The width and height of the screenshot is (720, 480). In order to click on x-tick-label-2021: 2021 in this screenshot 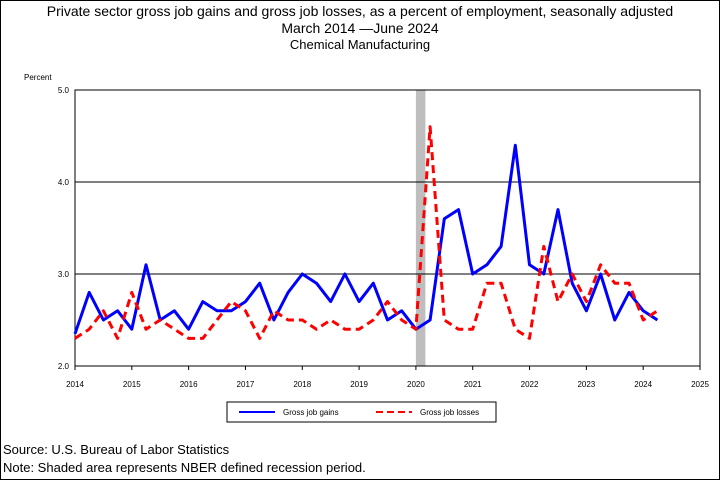, I will do `click(473, 384)`.